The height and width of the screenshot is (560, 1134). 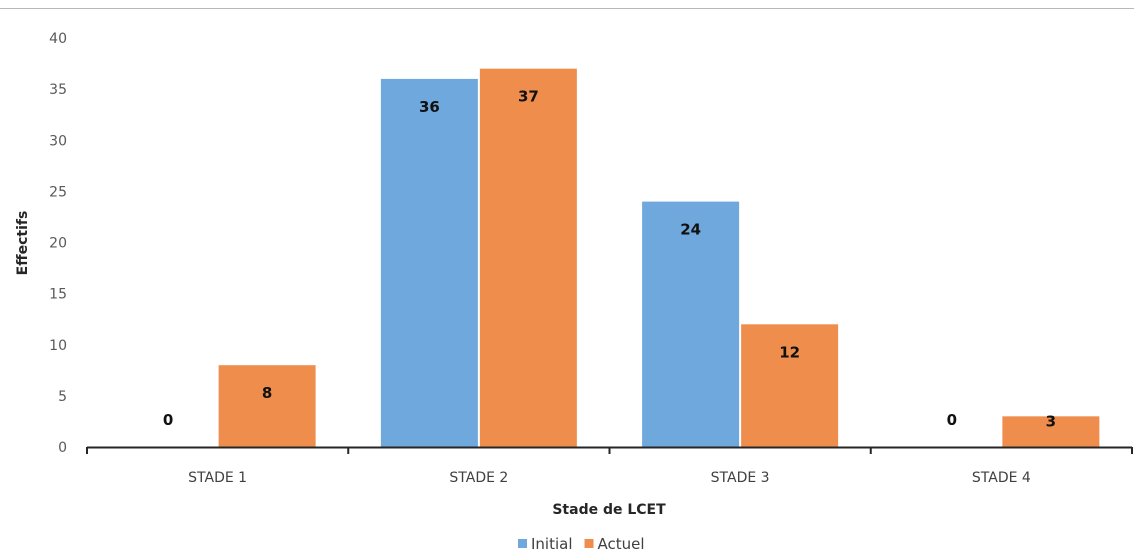 I want to click on x-category-label: STADE 4, so click(x=1001, y=478).